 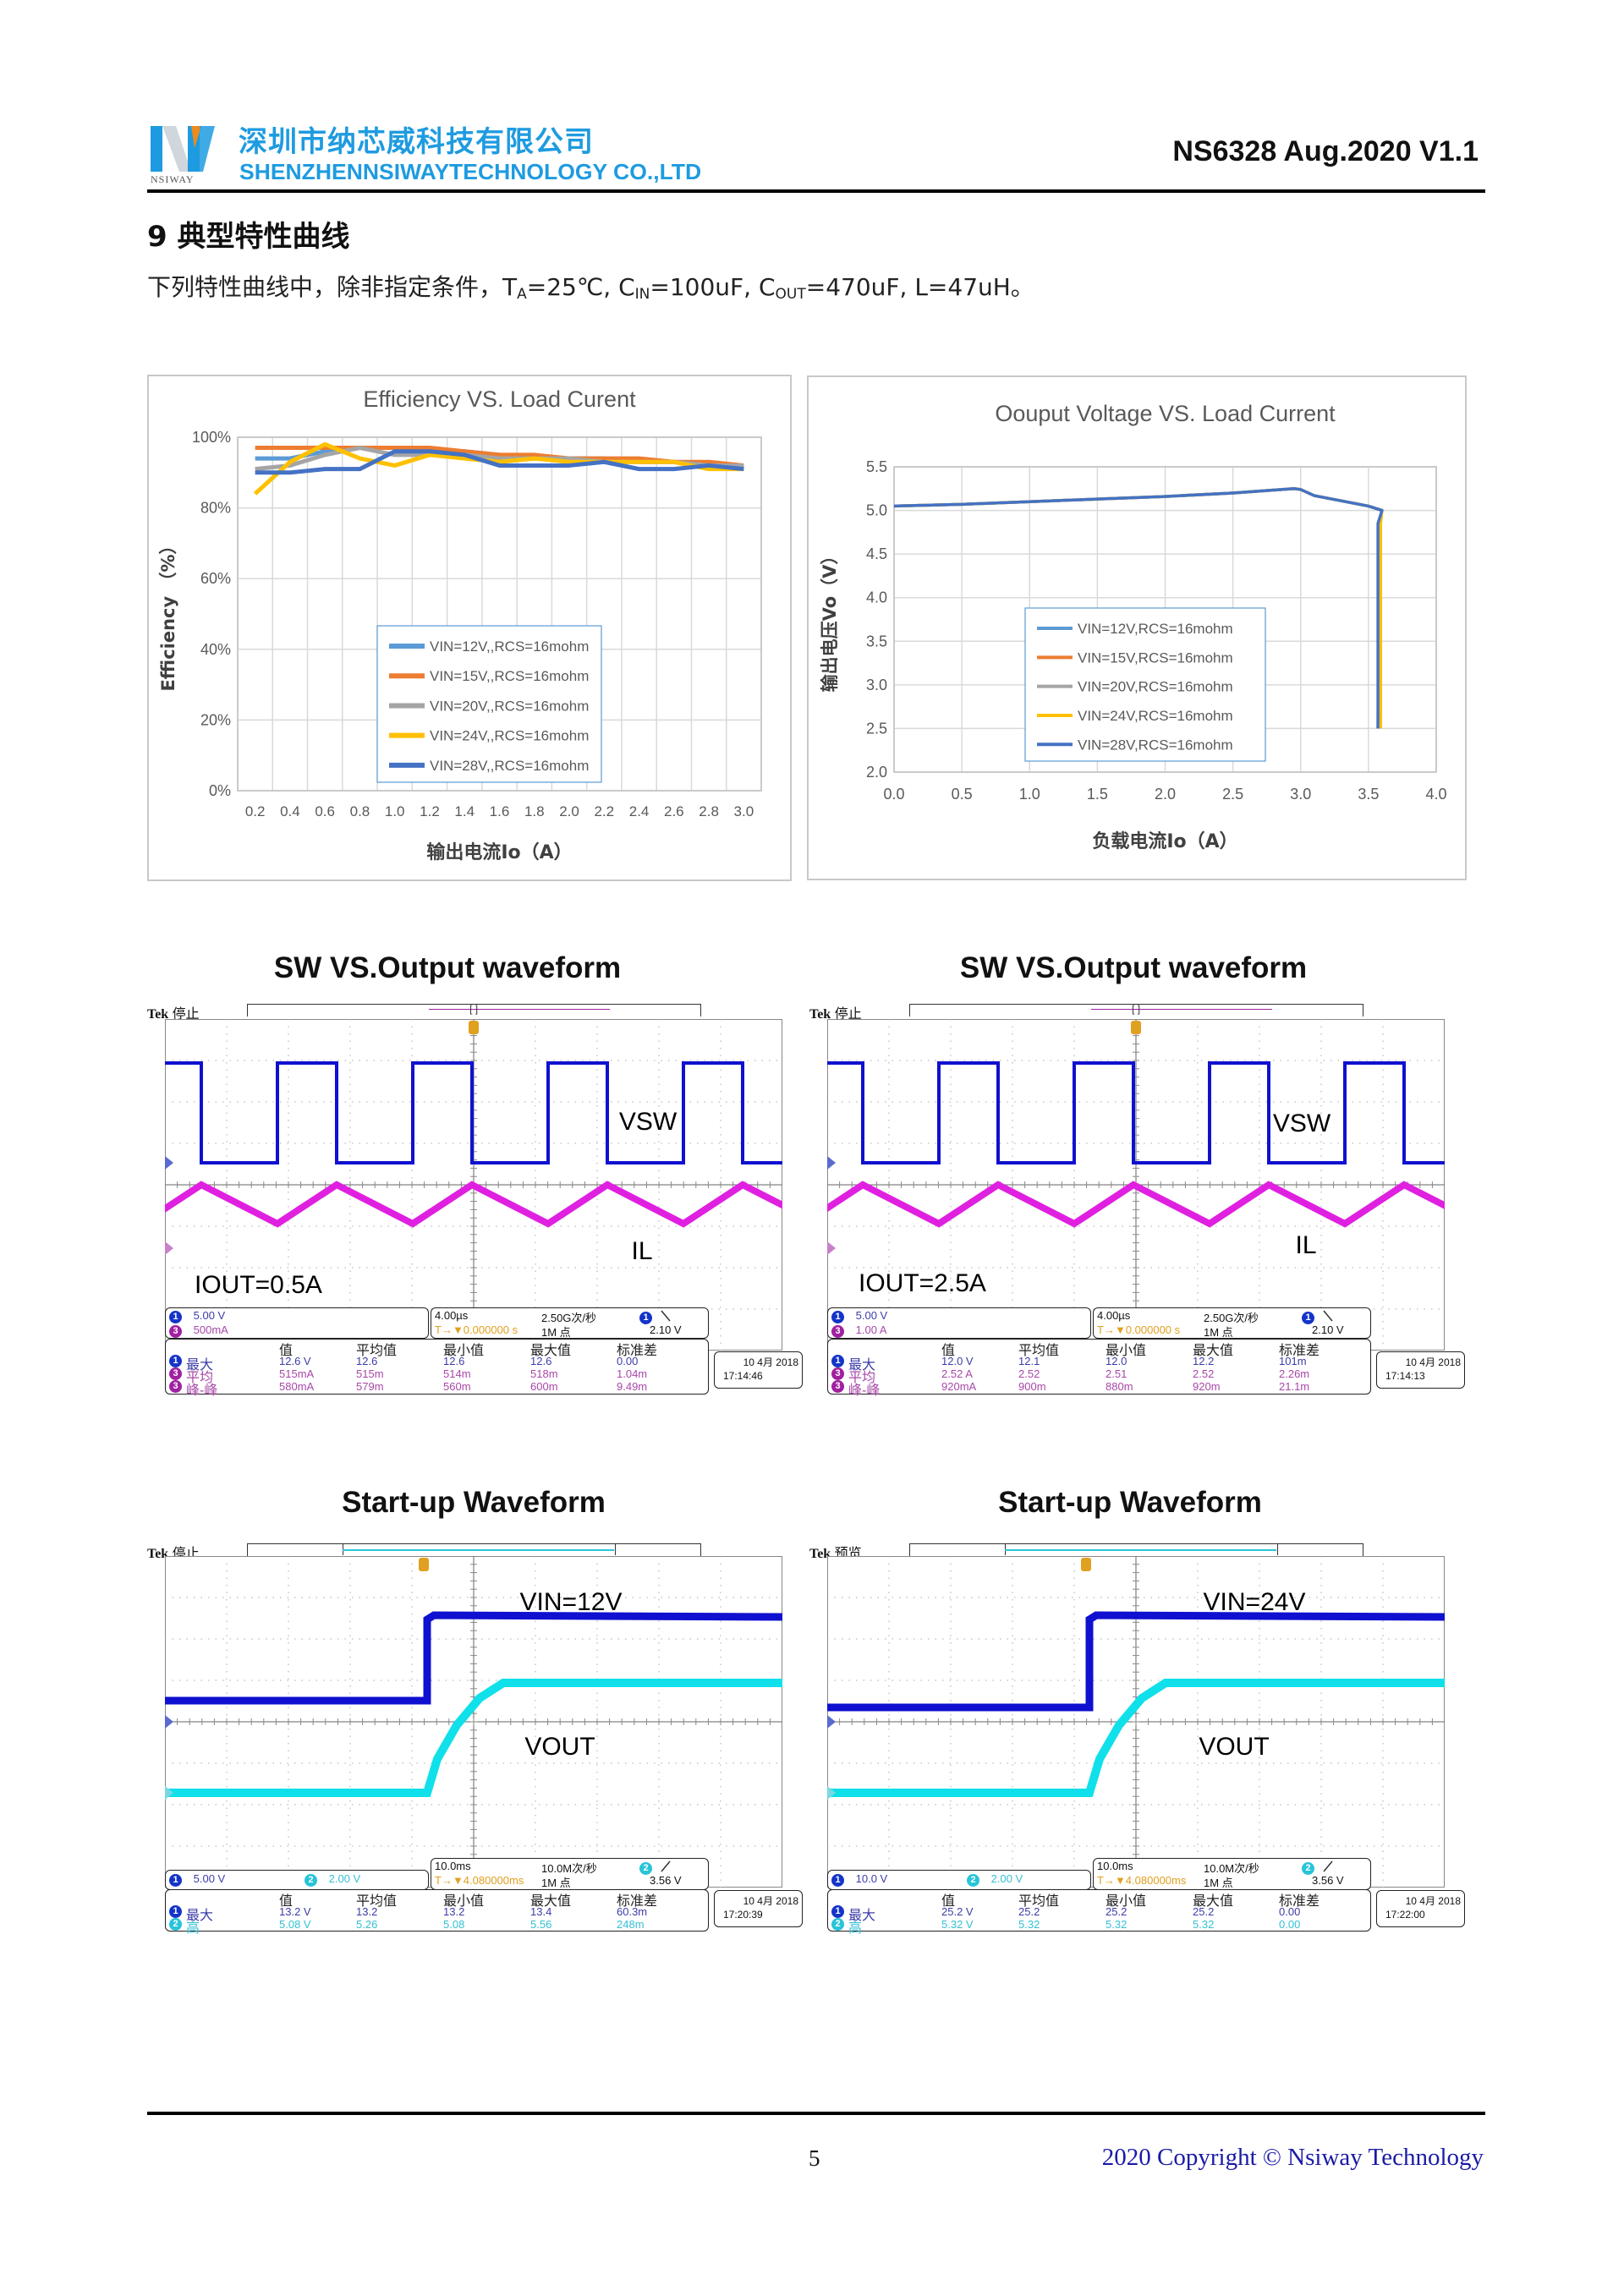 I want to click on vin-waveform, so click(x=474, y=1658).